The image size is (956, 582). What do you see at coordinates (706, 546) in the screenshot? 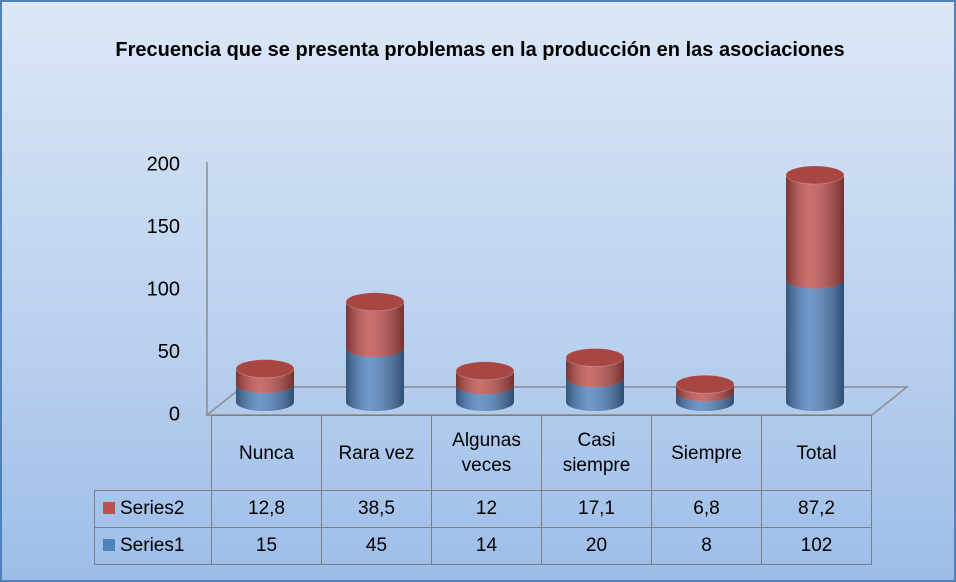
I see `data-label: 8` at bounding box center [706, 546].